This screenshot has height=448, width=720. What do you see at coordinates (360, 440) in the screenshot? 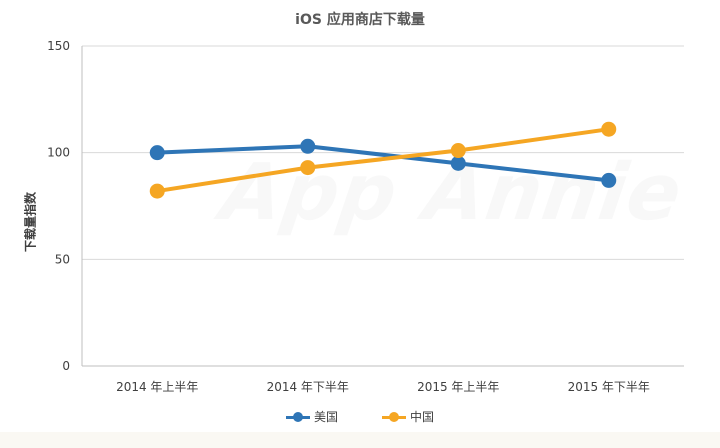
I see `footer-band` at bounding box center [360, 440].